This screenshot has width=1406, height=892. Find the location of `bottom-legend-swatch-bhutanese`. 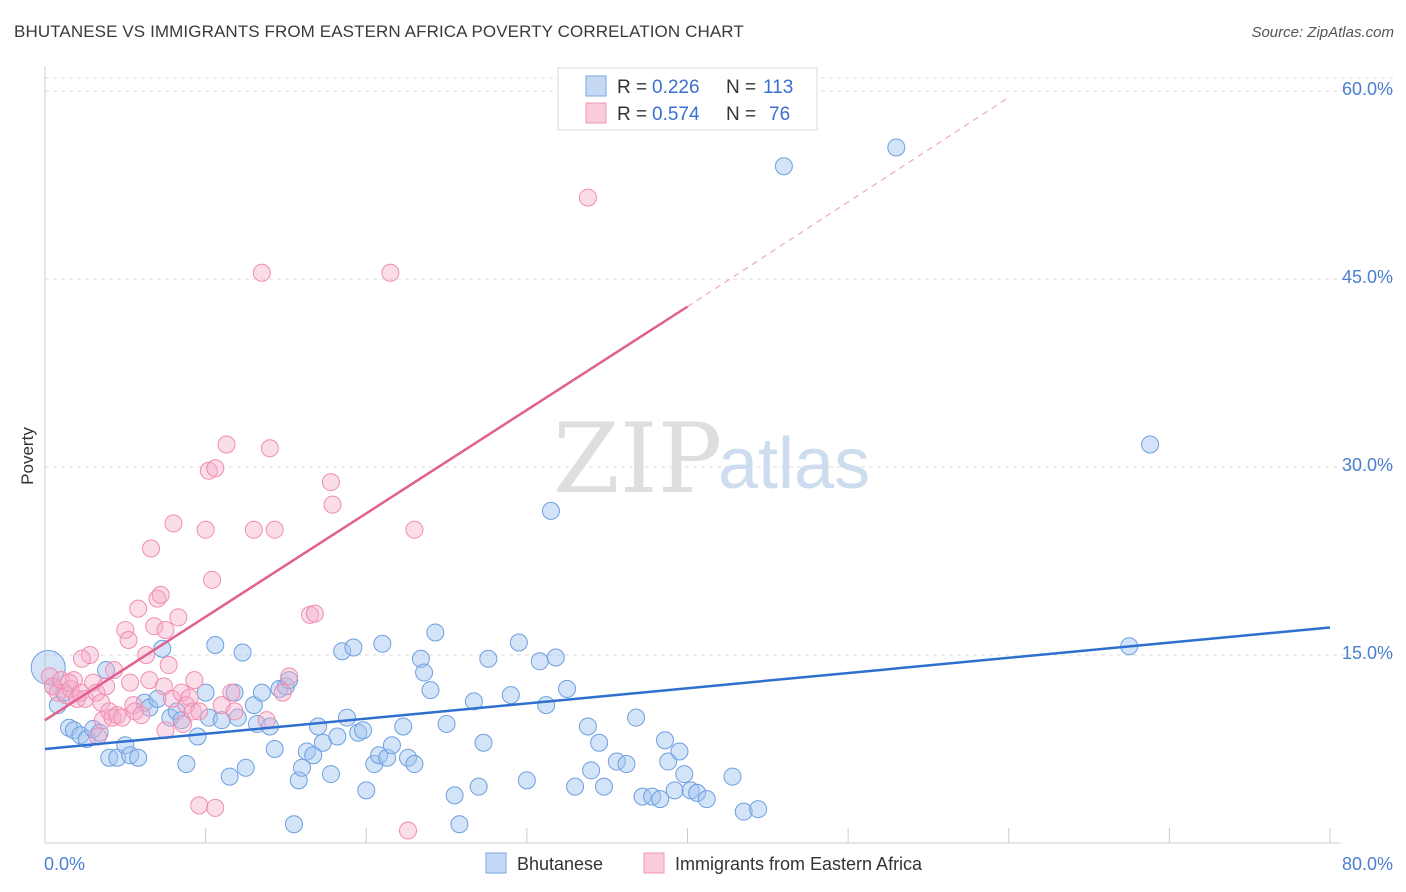

bottom-legend-swatch-bhutanese is located at coordinates (496, 863).